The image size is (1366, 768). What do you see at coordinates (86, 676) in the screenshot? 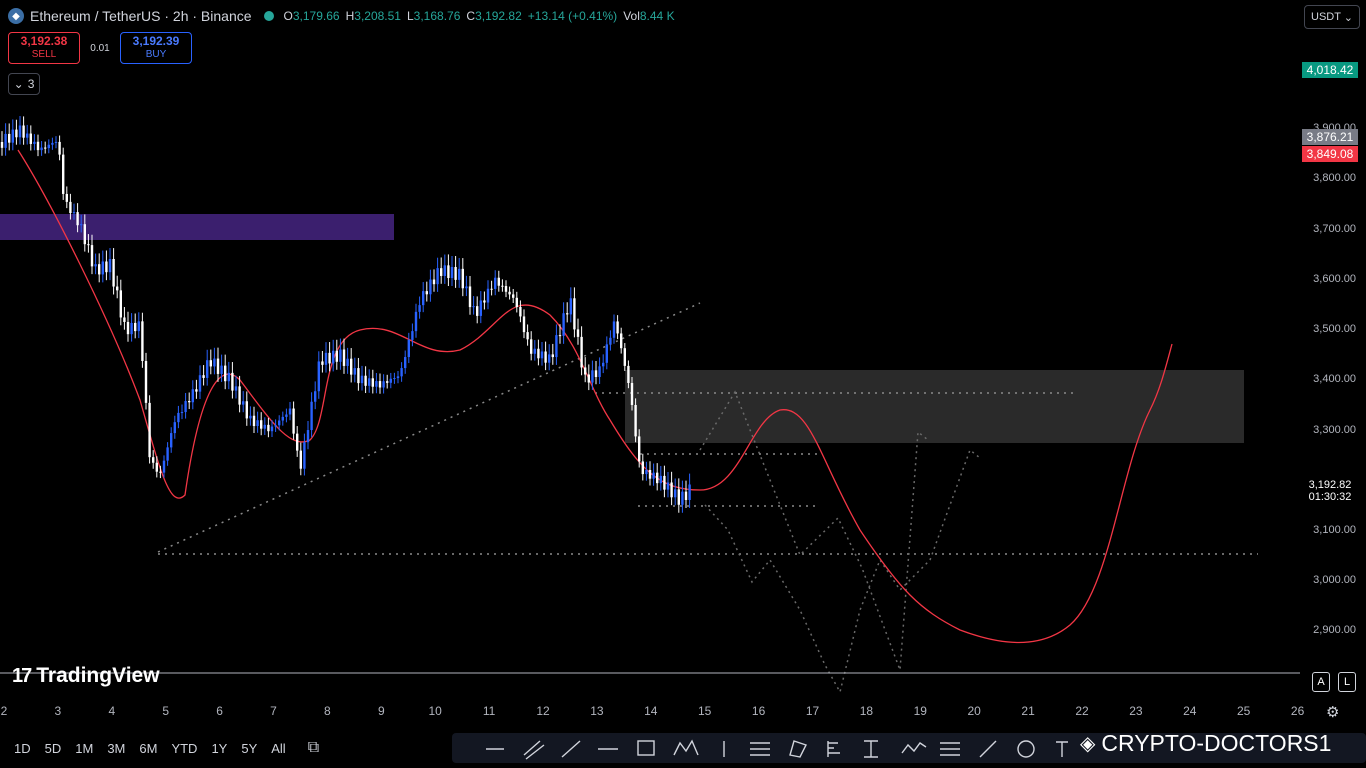
I see `tradingview-logo: 17 TradingView` at bounding box center [86, 676].